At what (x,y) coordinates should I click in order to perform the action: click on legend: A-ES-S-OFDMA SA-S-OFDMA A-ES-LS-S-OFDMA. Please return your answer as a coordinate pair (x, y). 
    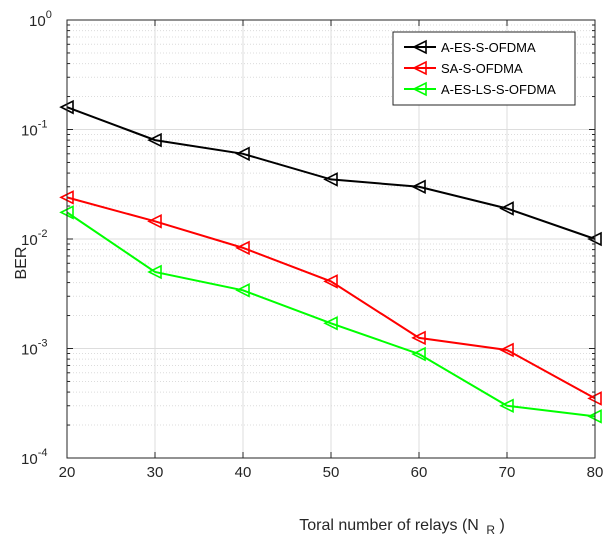
    Looking at the image, I should click on (484, 68).